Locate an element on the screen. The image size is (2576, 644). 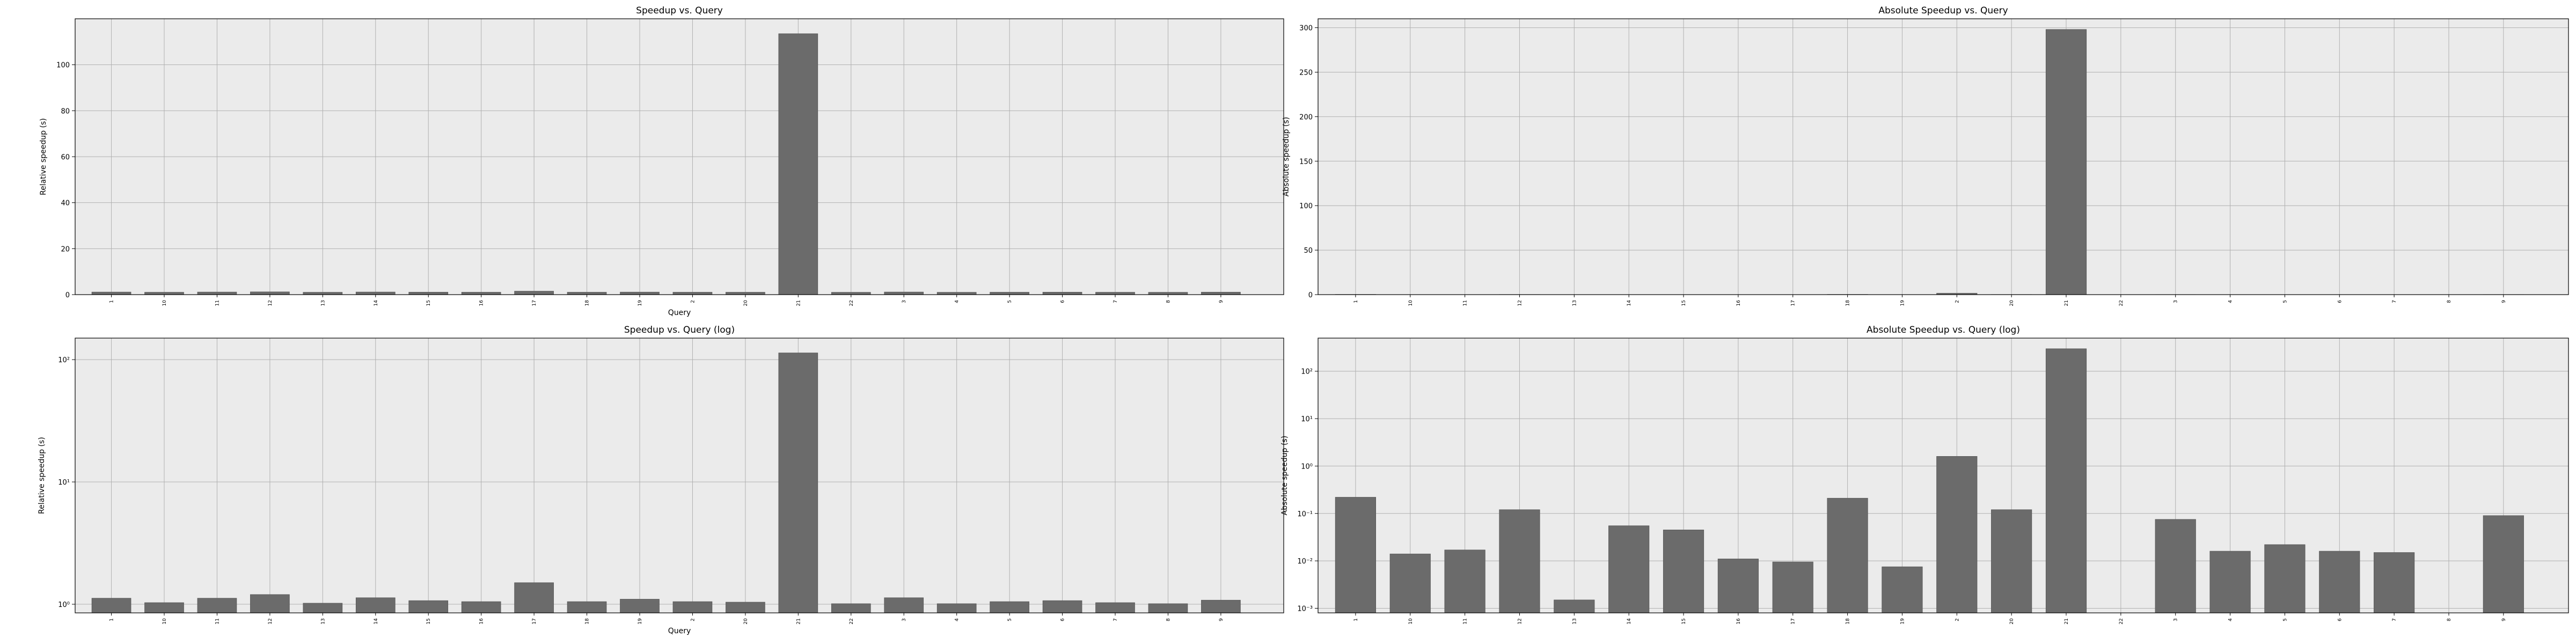
x-tick-label: 19 is located at coordinates (640, 621).